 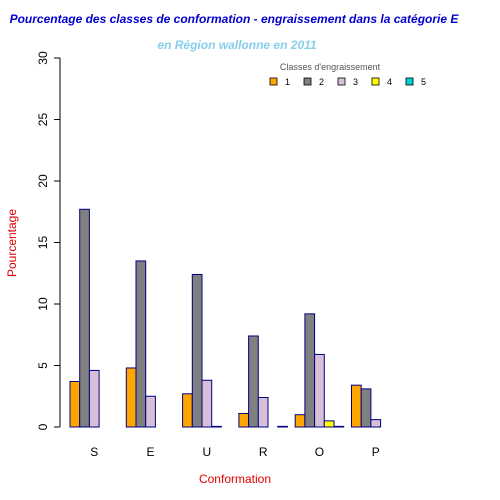 What do you see at coordinates (330, 67) in the screenshot?
I see `legend-title: Classes d'engraissement` at bounding box center [330, 67].